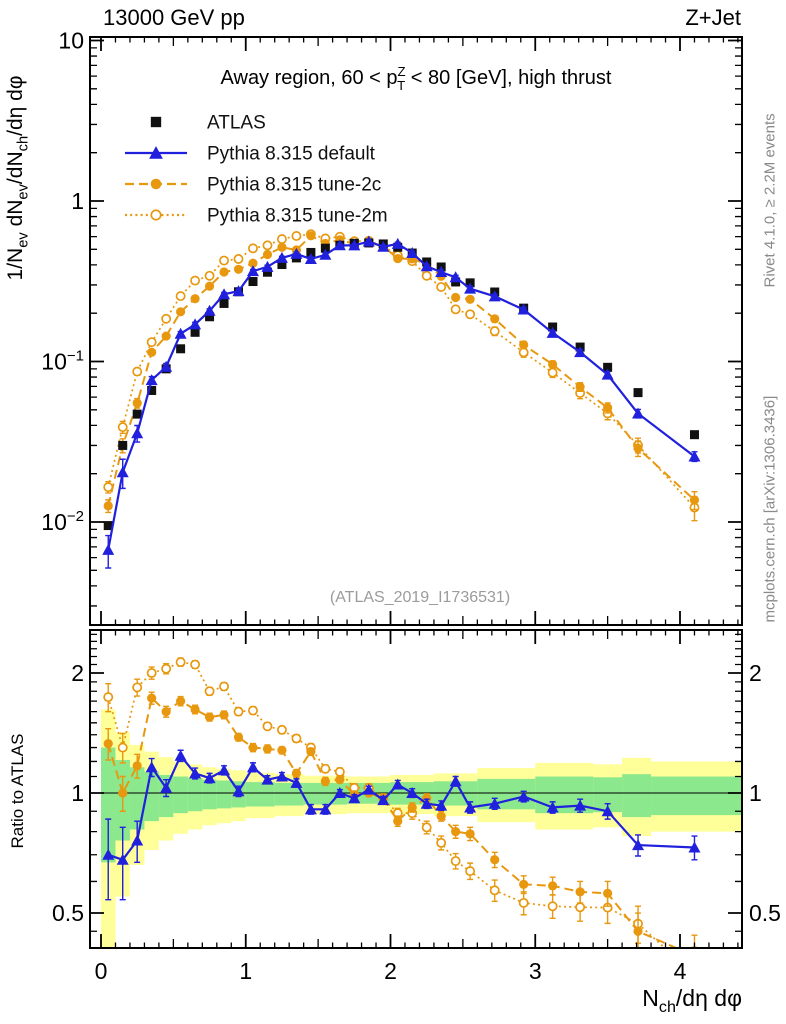 This screenshot has width=786, height=1024. I want to click on y-axis-tick-label: 10−2, so click(62, 521).